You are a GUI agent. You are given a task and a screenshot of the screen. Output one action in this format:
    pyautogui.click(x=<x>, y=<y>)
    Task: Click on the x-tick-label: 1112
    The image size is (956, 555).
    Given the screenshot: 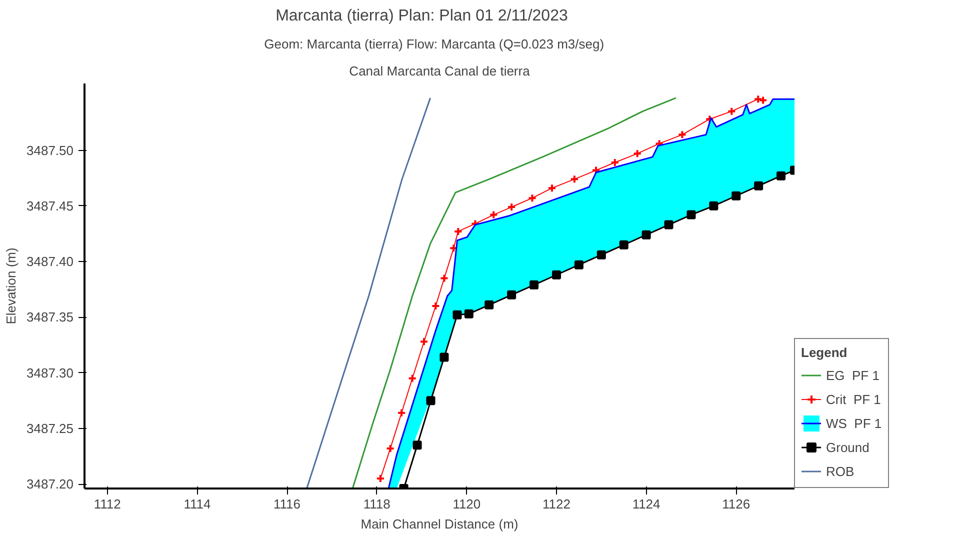 What is the action you would take?
    pyautogui.click(x=107, y=504)
    